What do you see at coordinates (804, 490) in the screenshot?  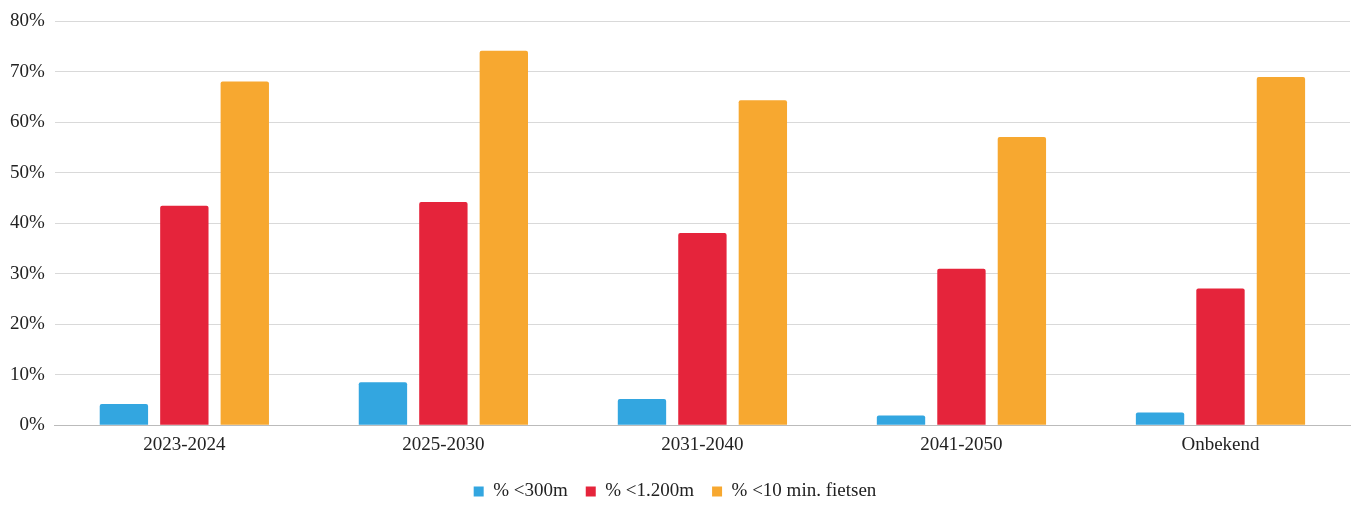 I see `legend-label: % <10 min. fietsen` at bounding box center [804, 490].